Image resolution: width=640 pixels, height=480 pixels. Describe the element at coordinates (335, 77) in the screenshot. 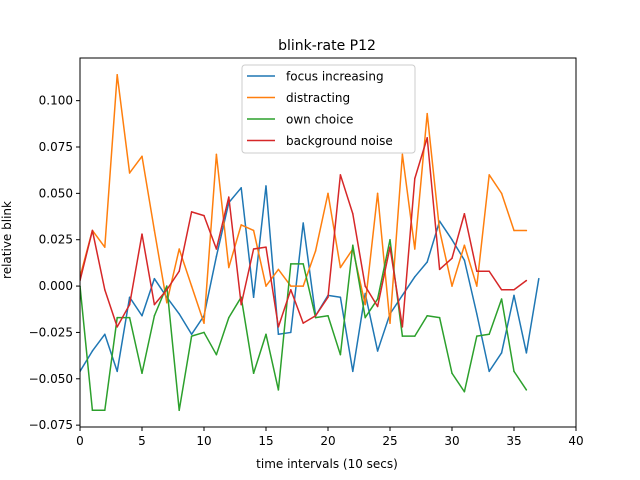

I see `legend-label: focus increasing` at that location.